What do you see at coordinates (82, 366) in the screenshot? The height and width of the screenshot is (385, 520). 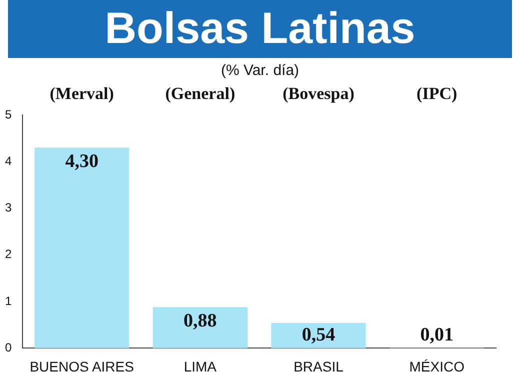 I see `x-tick-label: BUENOS AIRES` at bounding box center [82, 366].